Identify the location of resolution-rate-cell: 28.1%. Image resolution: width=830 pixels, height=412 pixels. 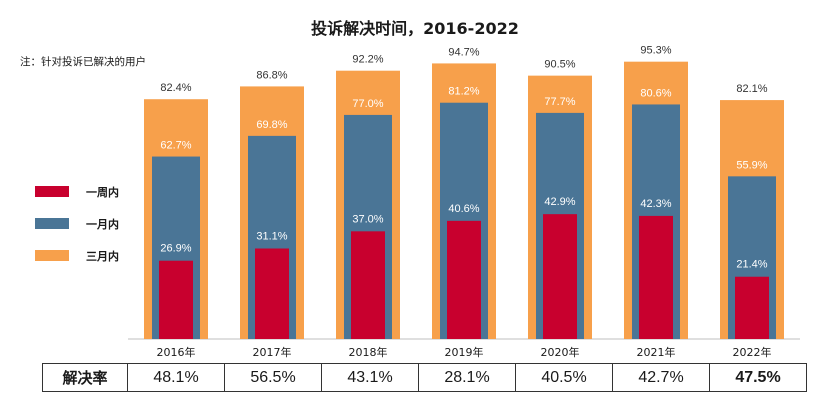
(467, 377).